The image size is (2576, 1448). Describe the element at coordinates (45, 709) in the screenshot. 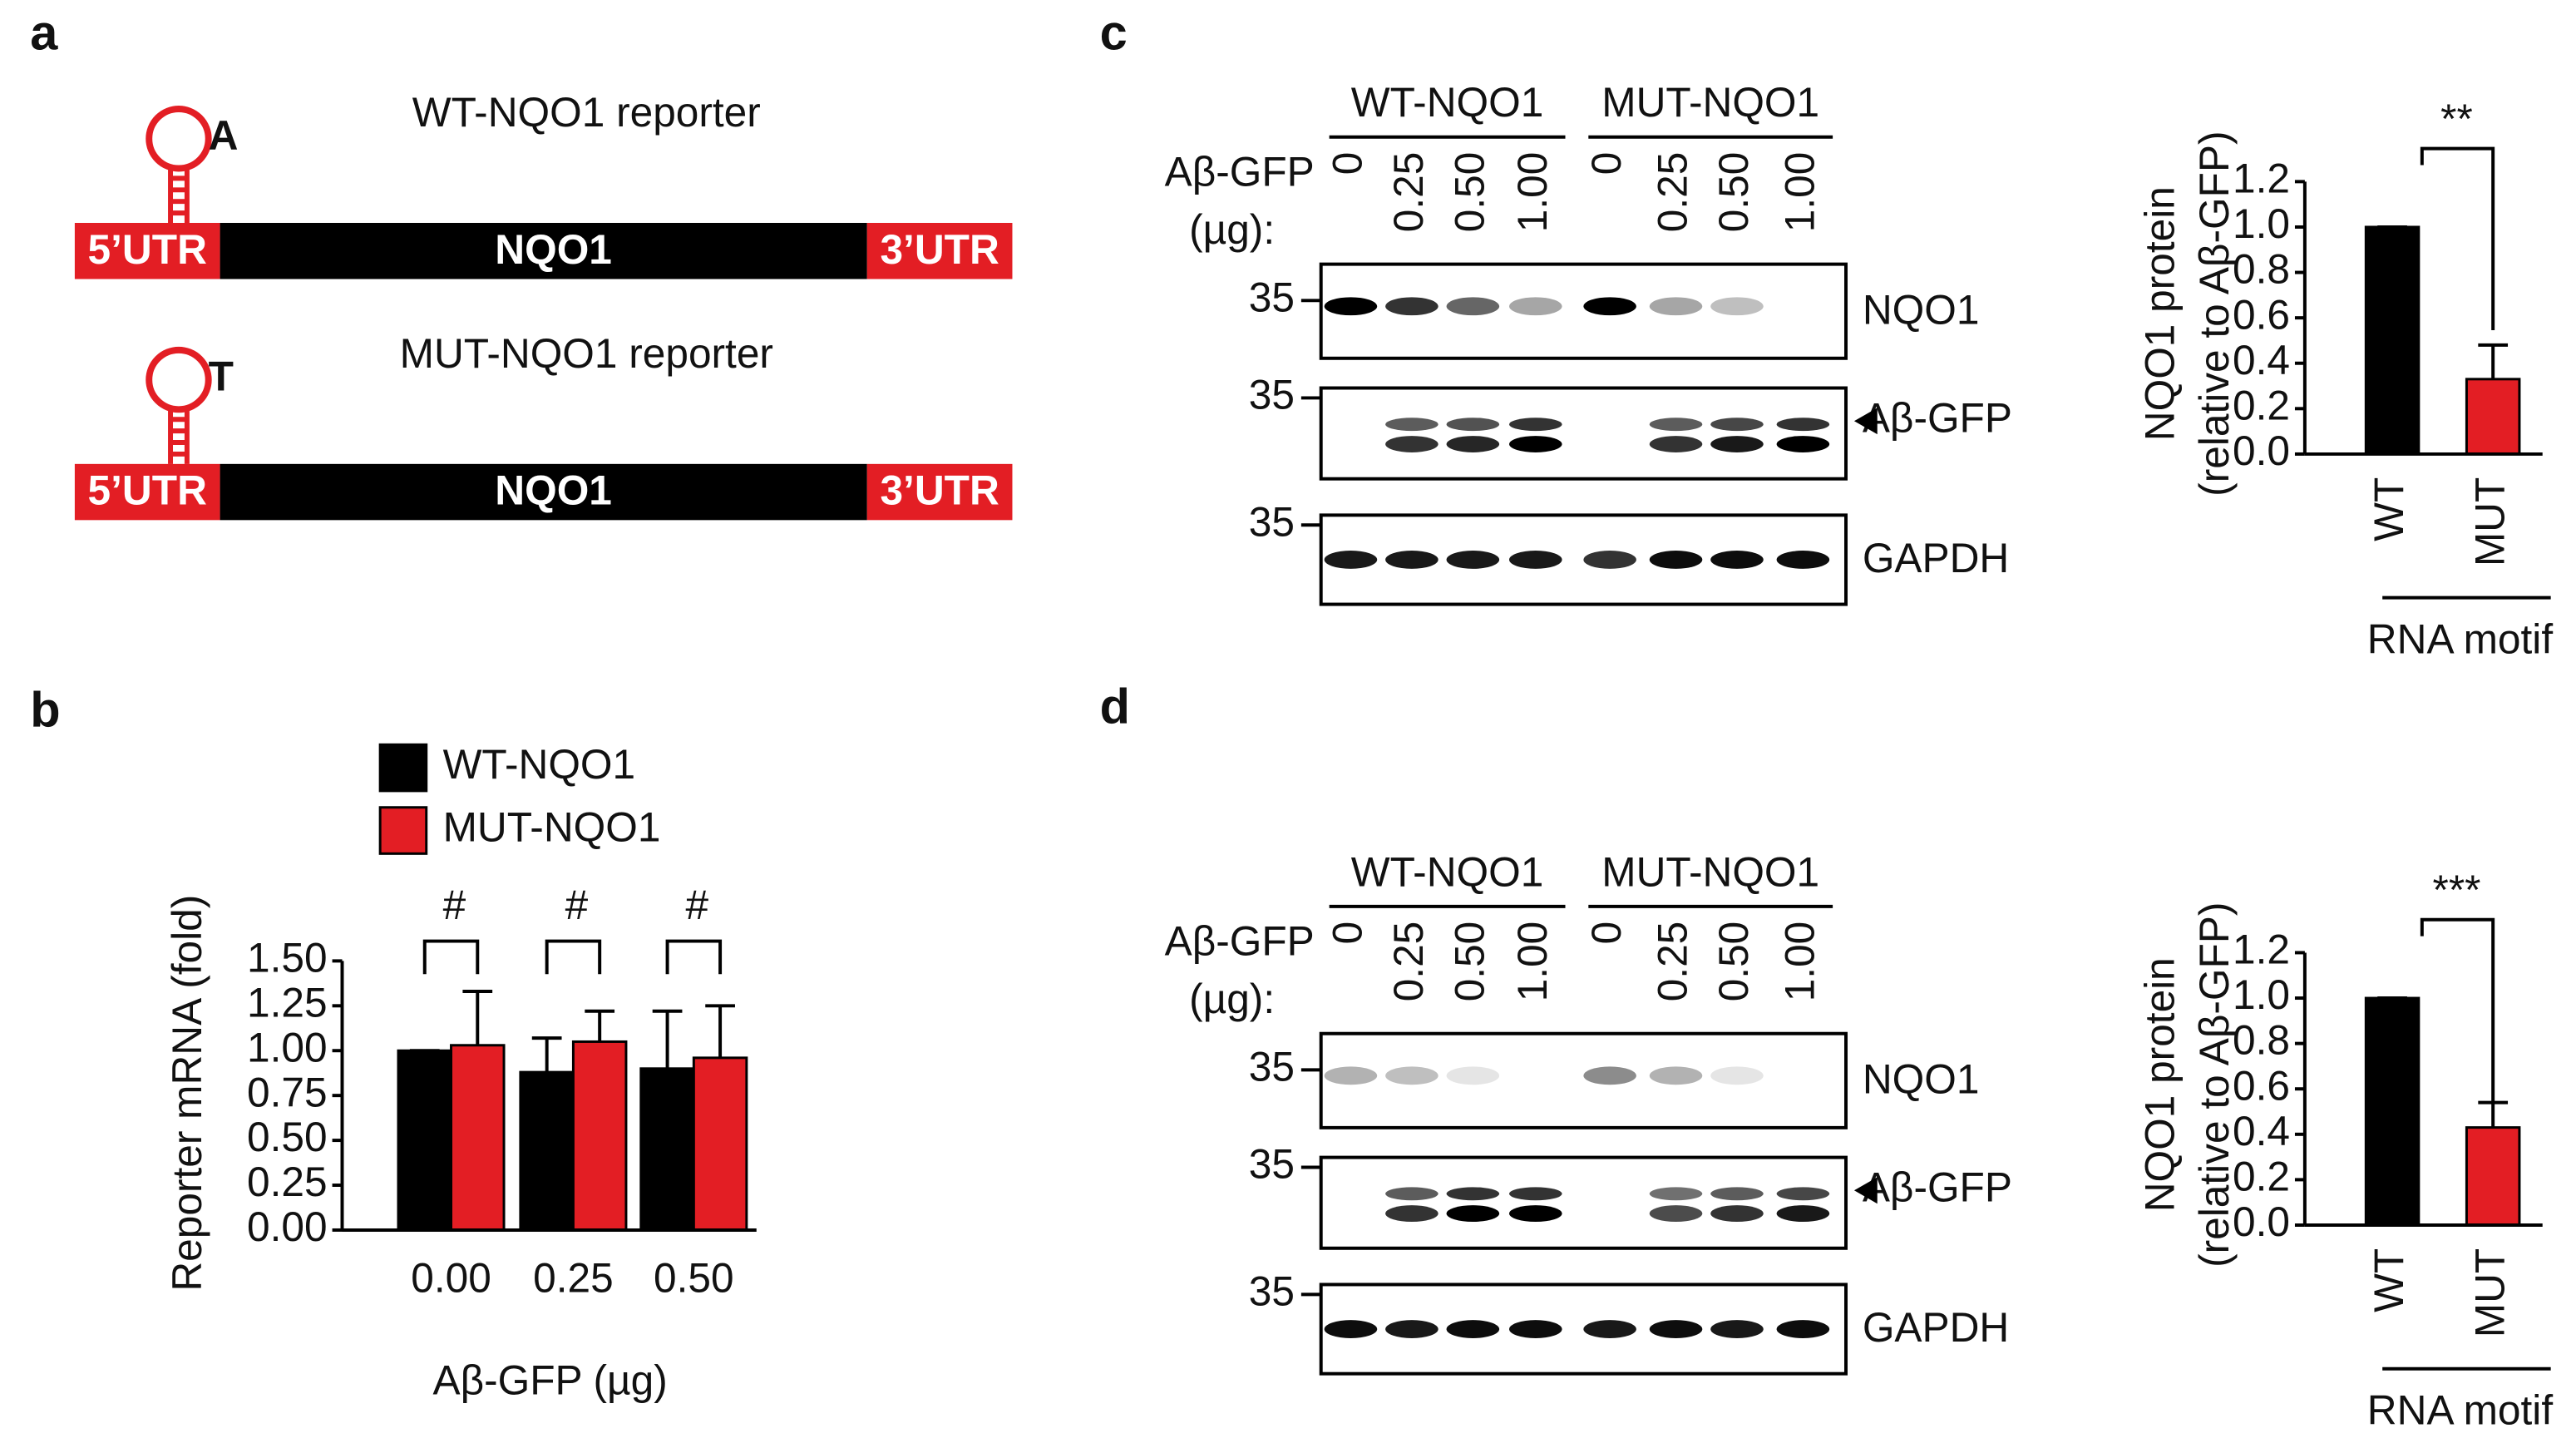

I see `panel-label: b` at that location.